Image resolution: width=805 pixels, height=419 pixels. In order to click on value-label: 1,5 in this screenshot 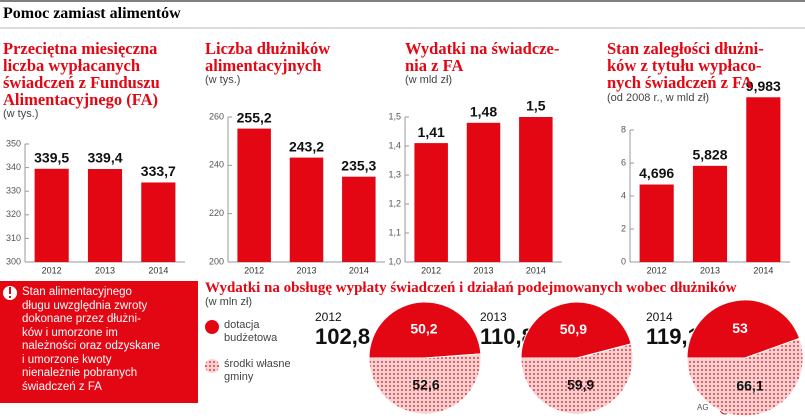, I will do `click(536, 106)`.